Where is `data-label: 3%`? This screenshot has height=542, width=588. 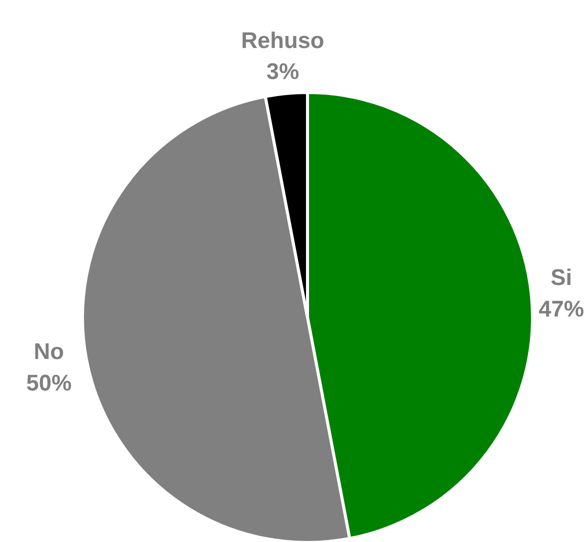 data-label: 3% is located at coordinates (283, 71).